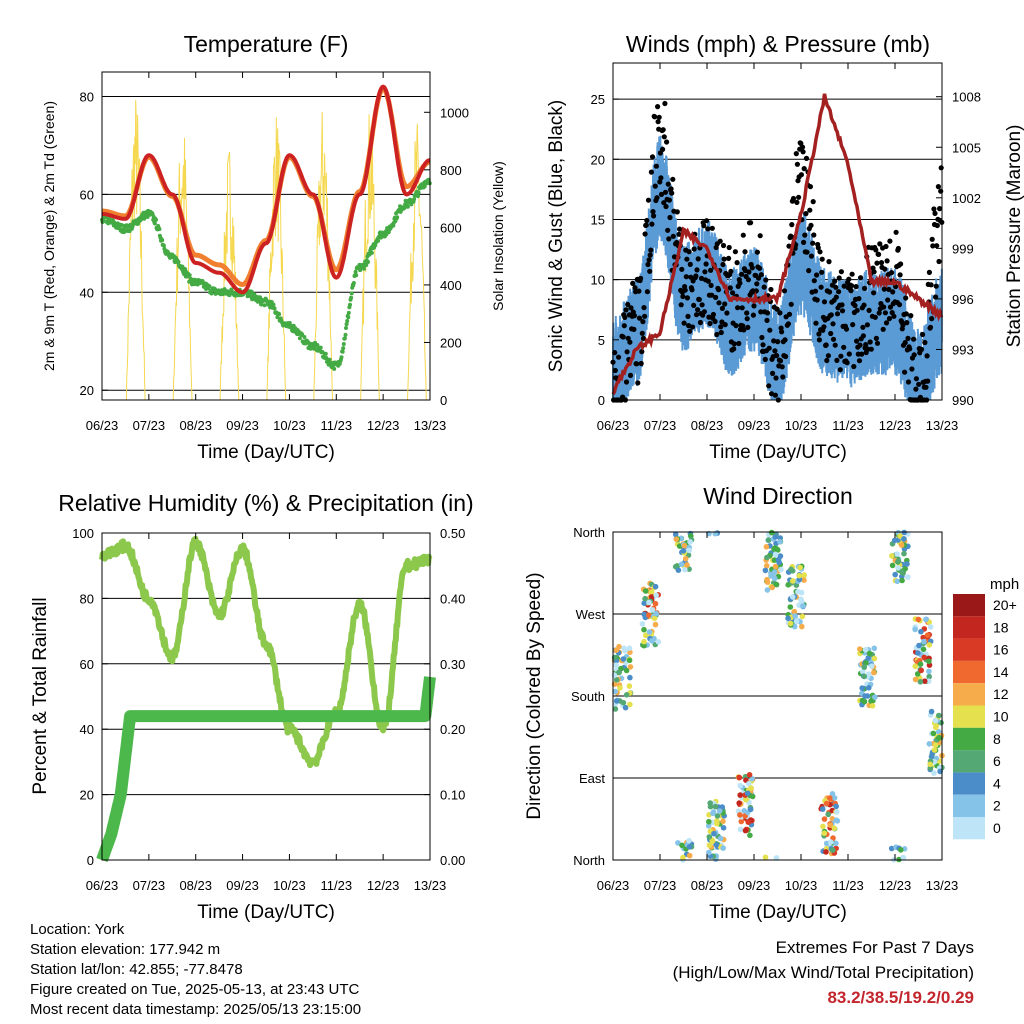  What do you see at coordinates (963, 349) in the screenshot?
I see `y2-tick-label: 993` at bounding box center [963, 349].